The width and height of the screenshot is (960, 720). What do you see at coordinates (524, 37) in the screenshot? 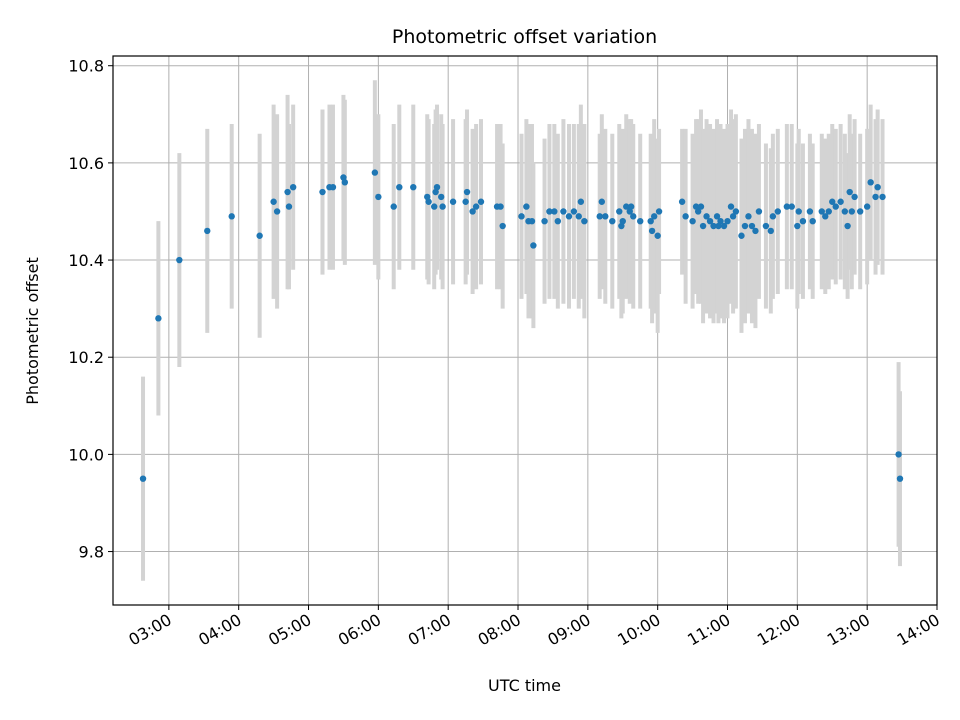
I see `chart-title: Photometric offset variation` at bounding box center [524, 37].